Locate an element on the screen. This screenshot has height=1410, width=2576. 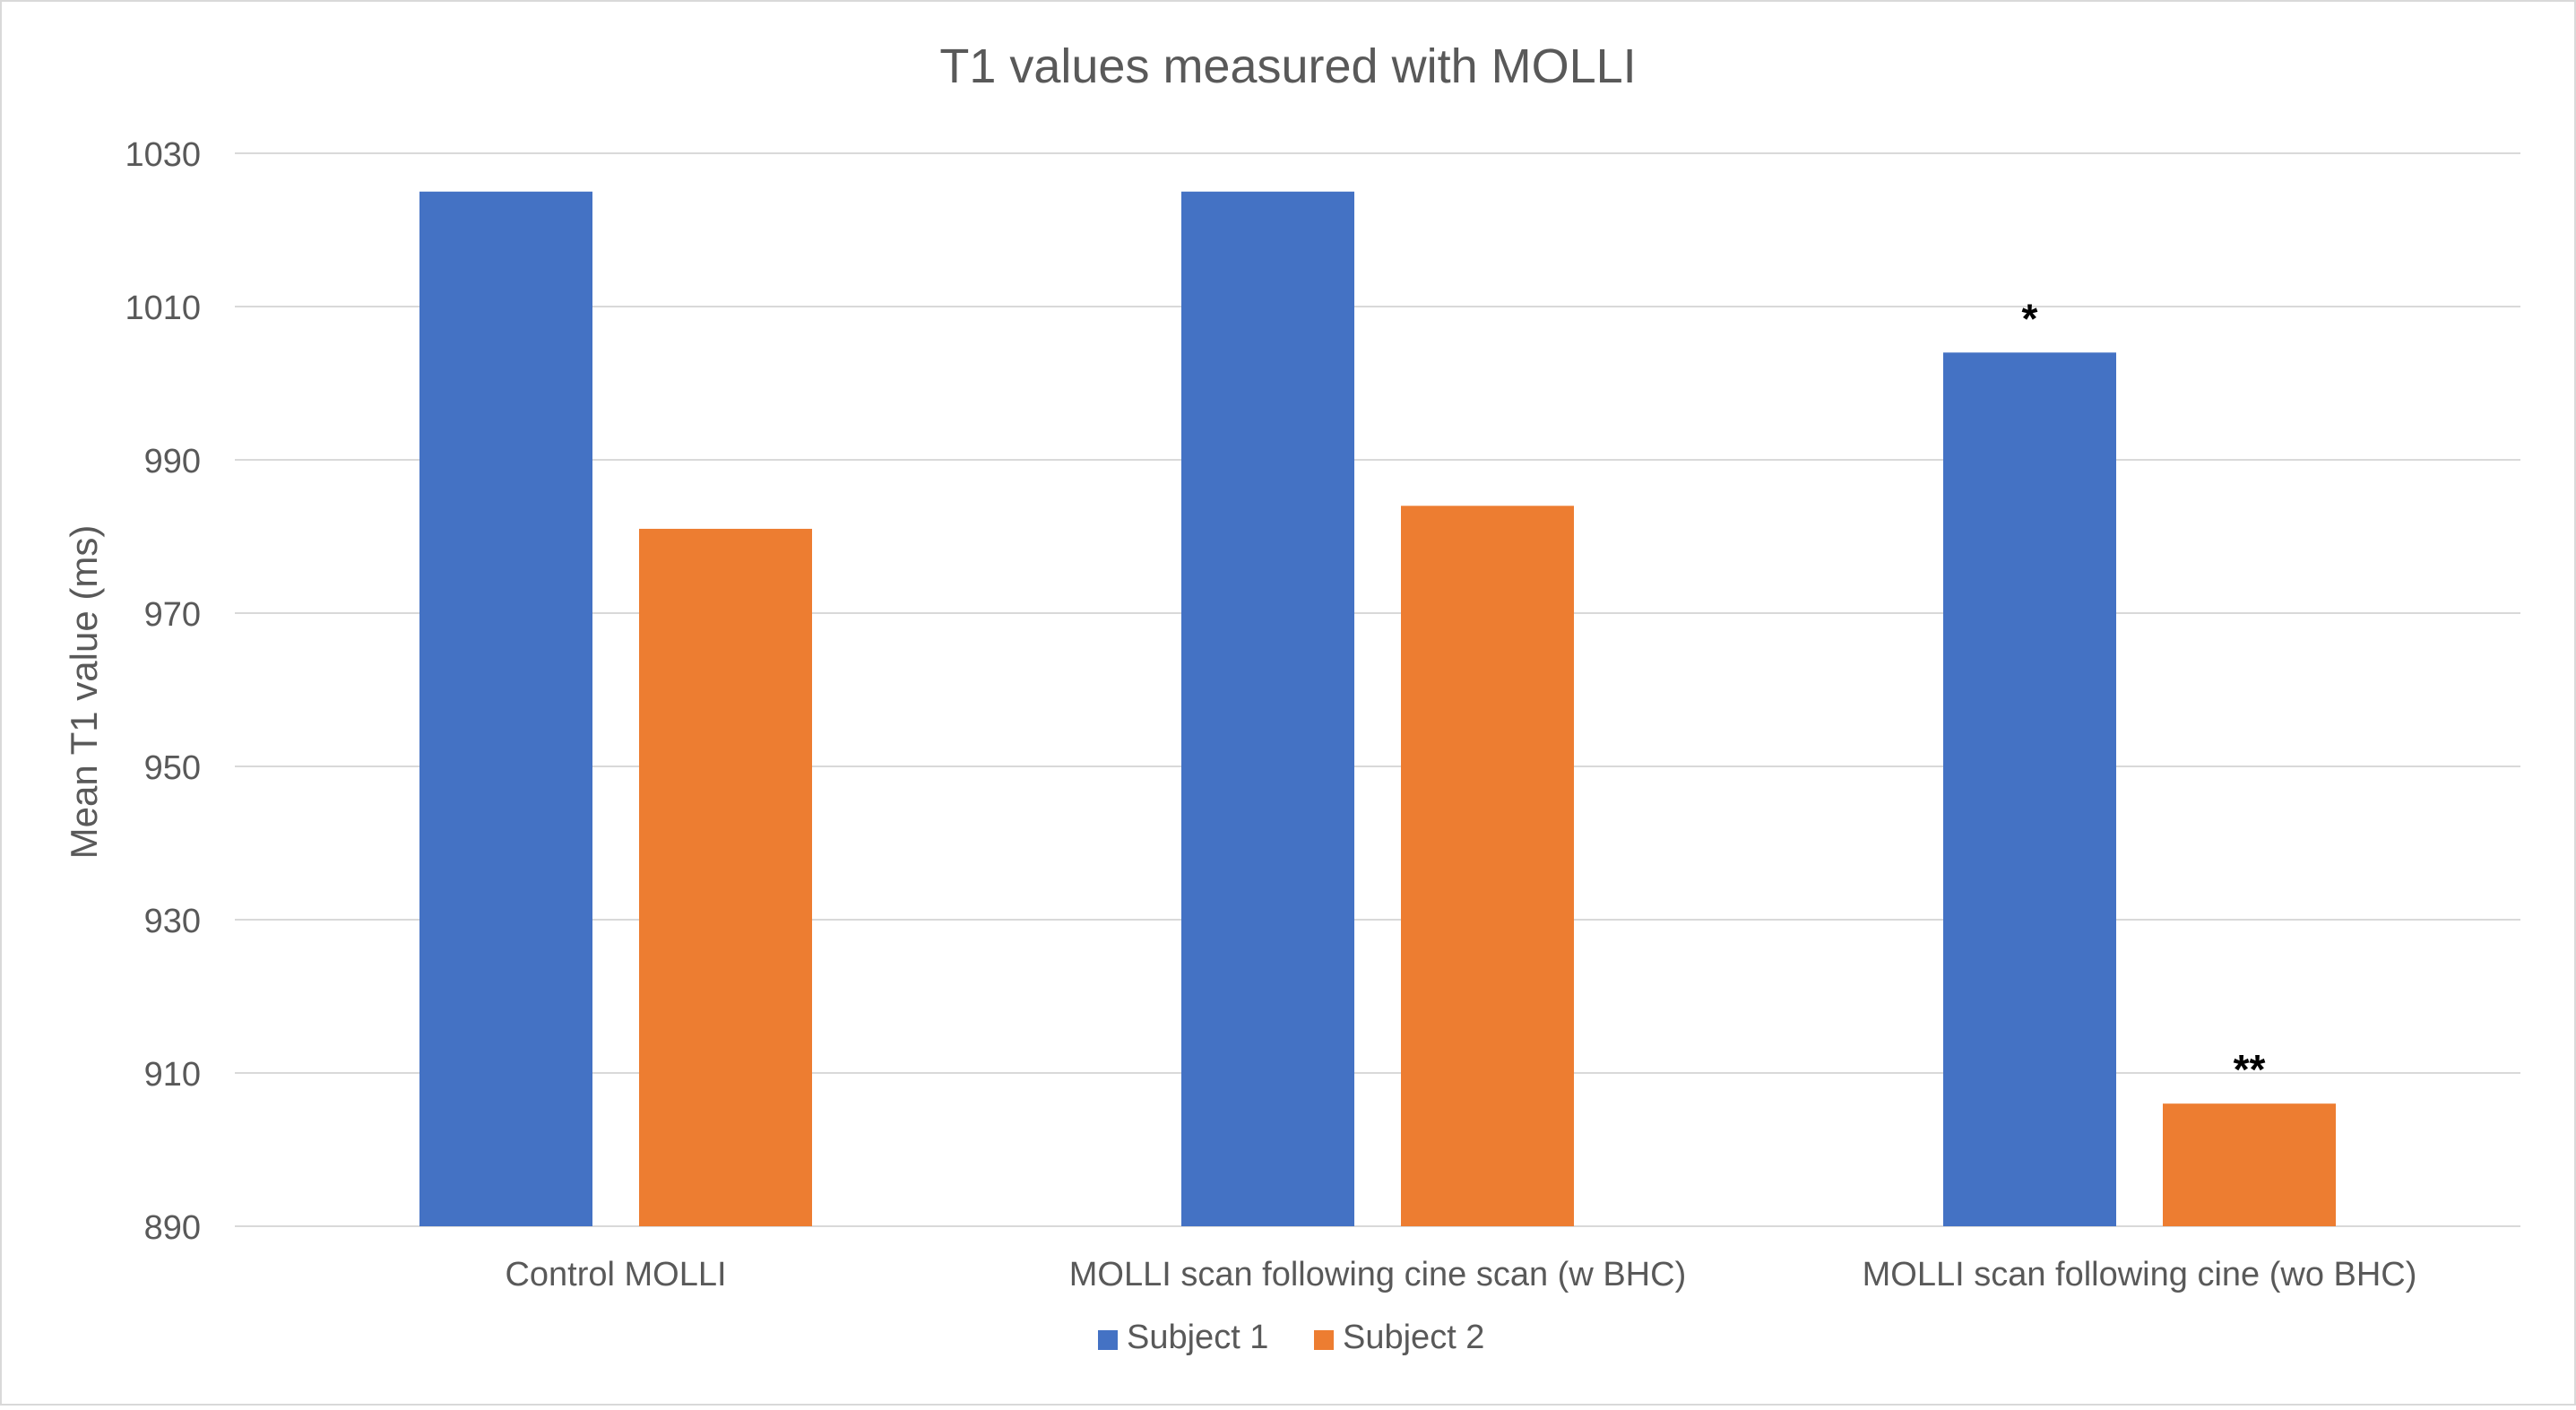
y-axis-label: Mean T1 value (ms) is located at coordinates (84, 692).